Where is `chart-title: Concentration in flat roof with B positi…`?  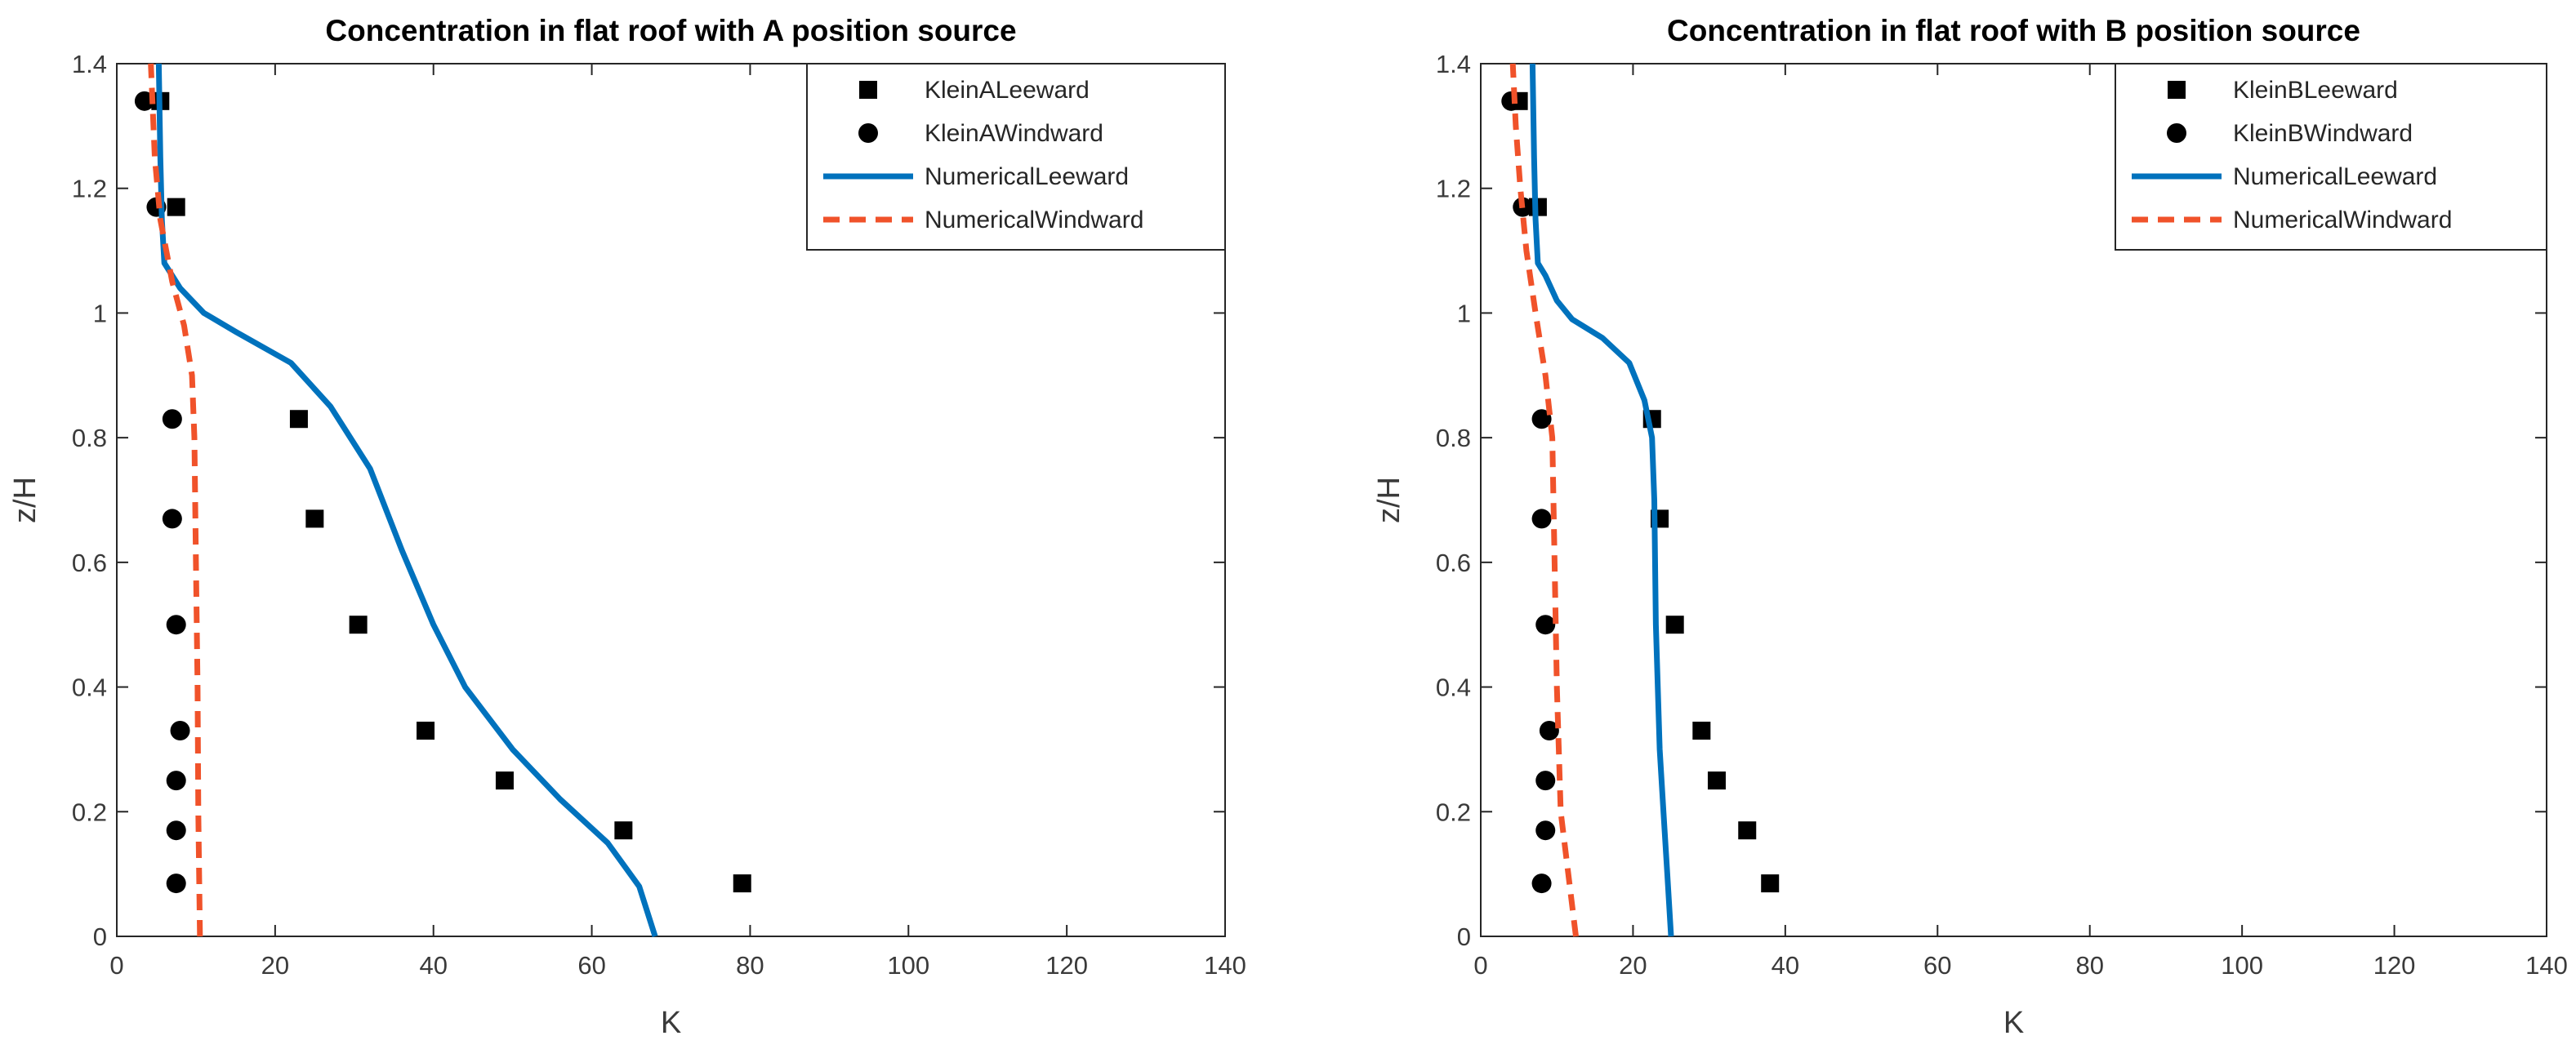
chart-title: Concentration in flat roof with B positi… is located at coordinates (2013, 30).